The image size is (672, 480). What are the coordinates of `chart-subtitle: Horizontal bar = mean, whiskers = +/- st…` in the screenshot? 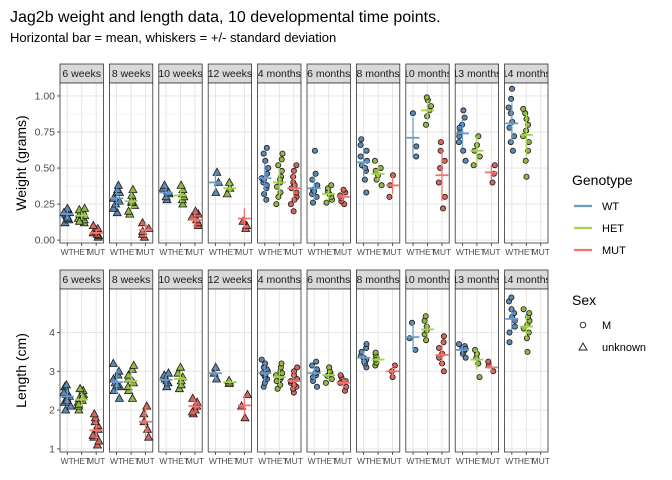 It's located at (173, 37).